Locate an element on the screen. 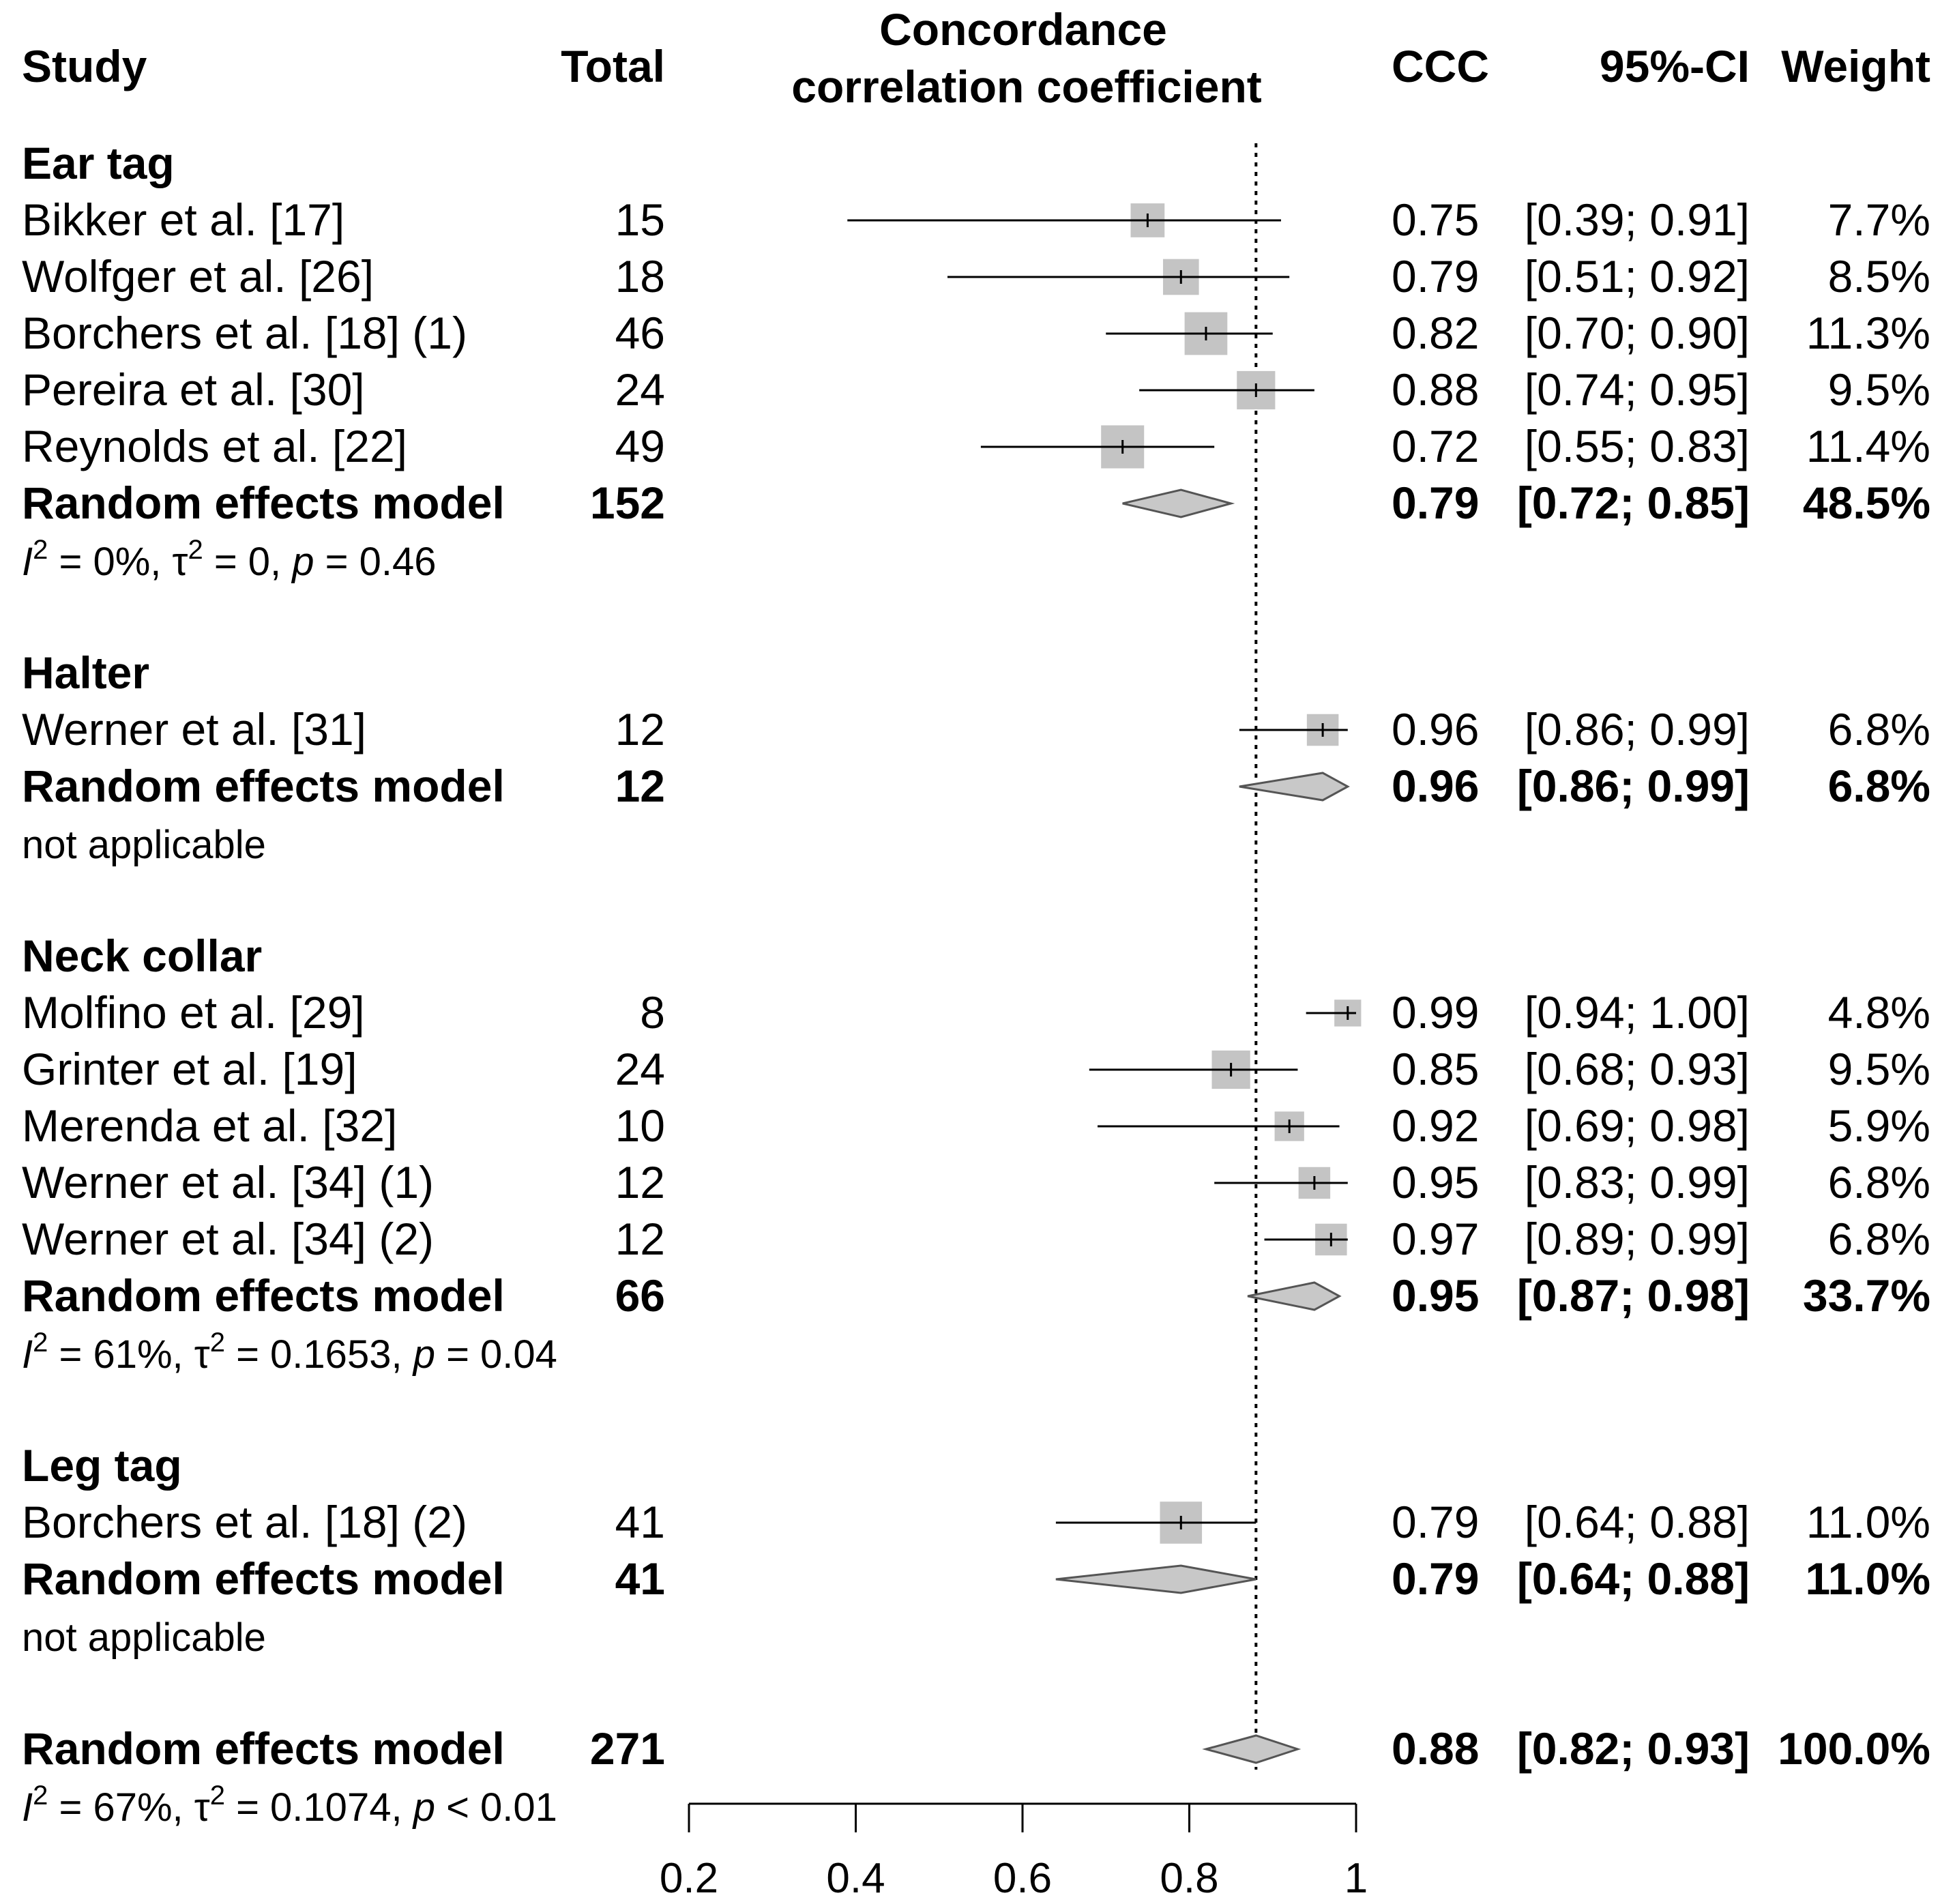 Image resolution: width=1955 pixels, height=1904 pixels. study-label: Werner et al. [31] is located at coordinates (194, 729).